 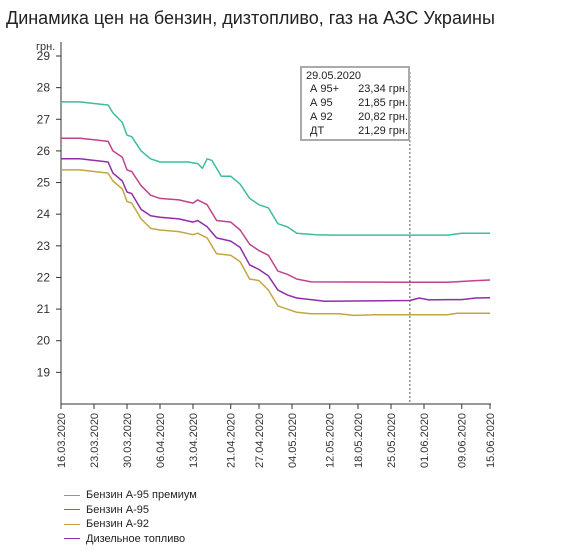 I want to click on x-tick-label: 06.04.2020, so click(x=161, y=440).